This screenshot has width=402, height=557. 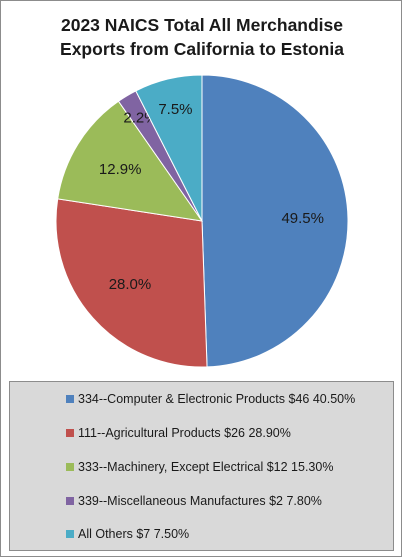 I want to click on legend-item-agricultural: 111--Agricultural Products $26 28.90%, so click(x=178, y=433).